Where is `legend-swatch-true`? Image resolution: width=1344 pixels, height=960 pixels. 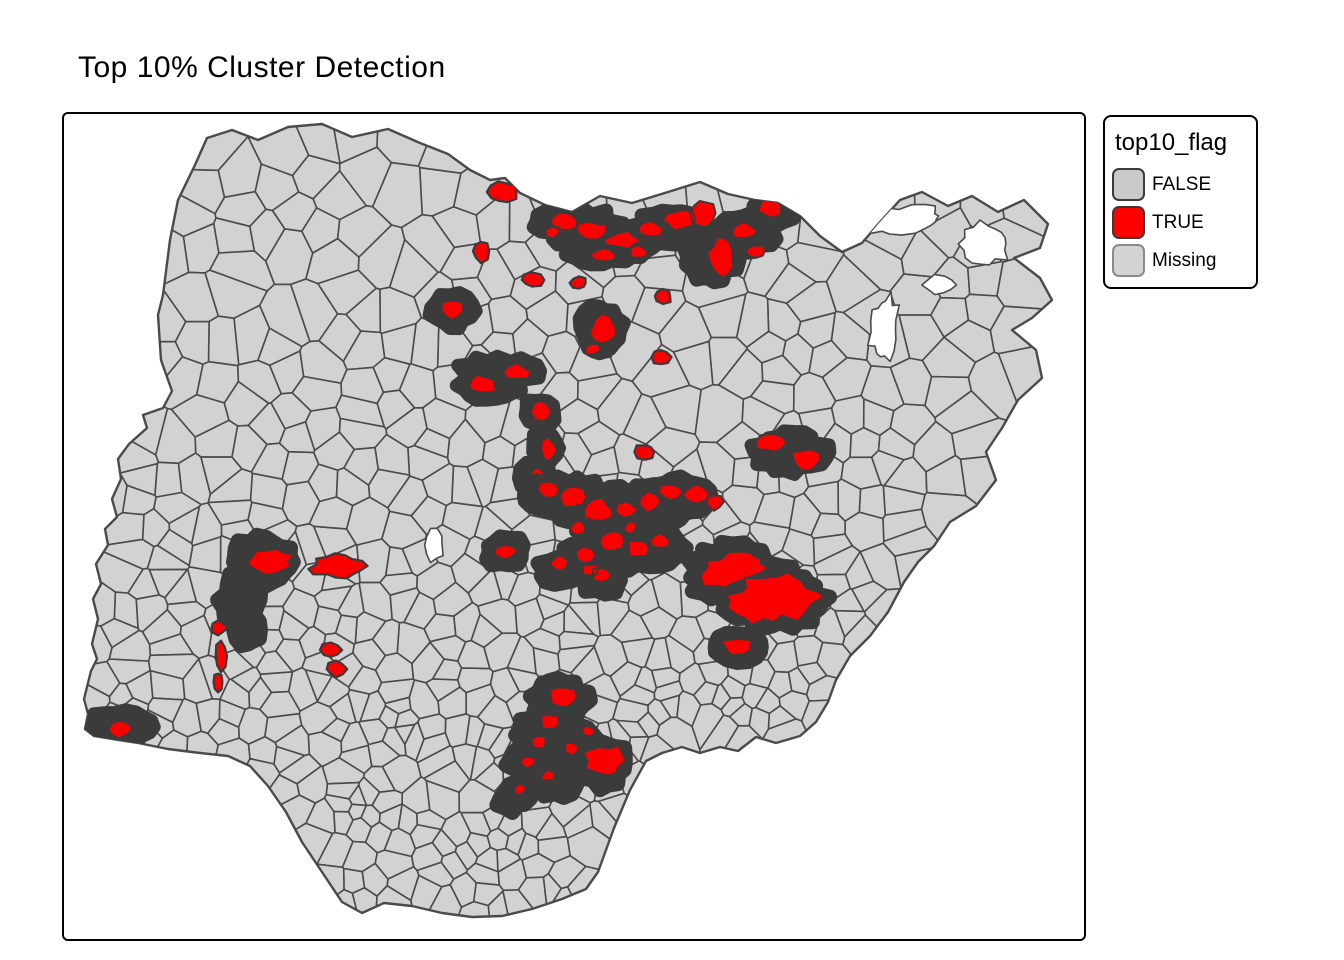 legend-swatch-true is located at coordinates (1128, 222).